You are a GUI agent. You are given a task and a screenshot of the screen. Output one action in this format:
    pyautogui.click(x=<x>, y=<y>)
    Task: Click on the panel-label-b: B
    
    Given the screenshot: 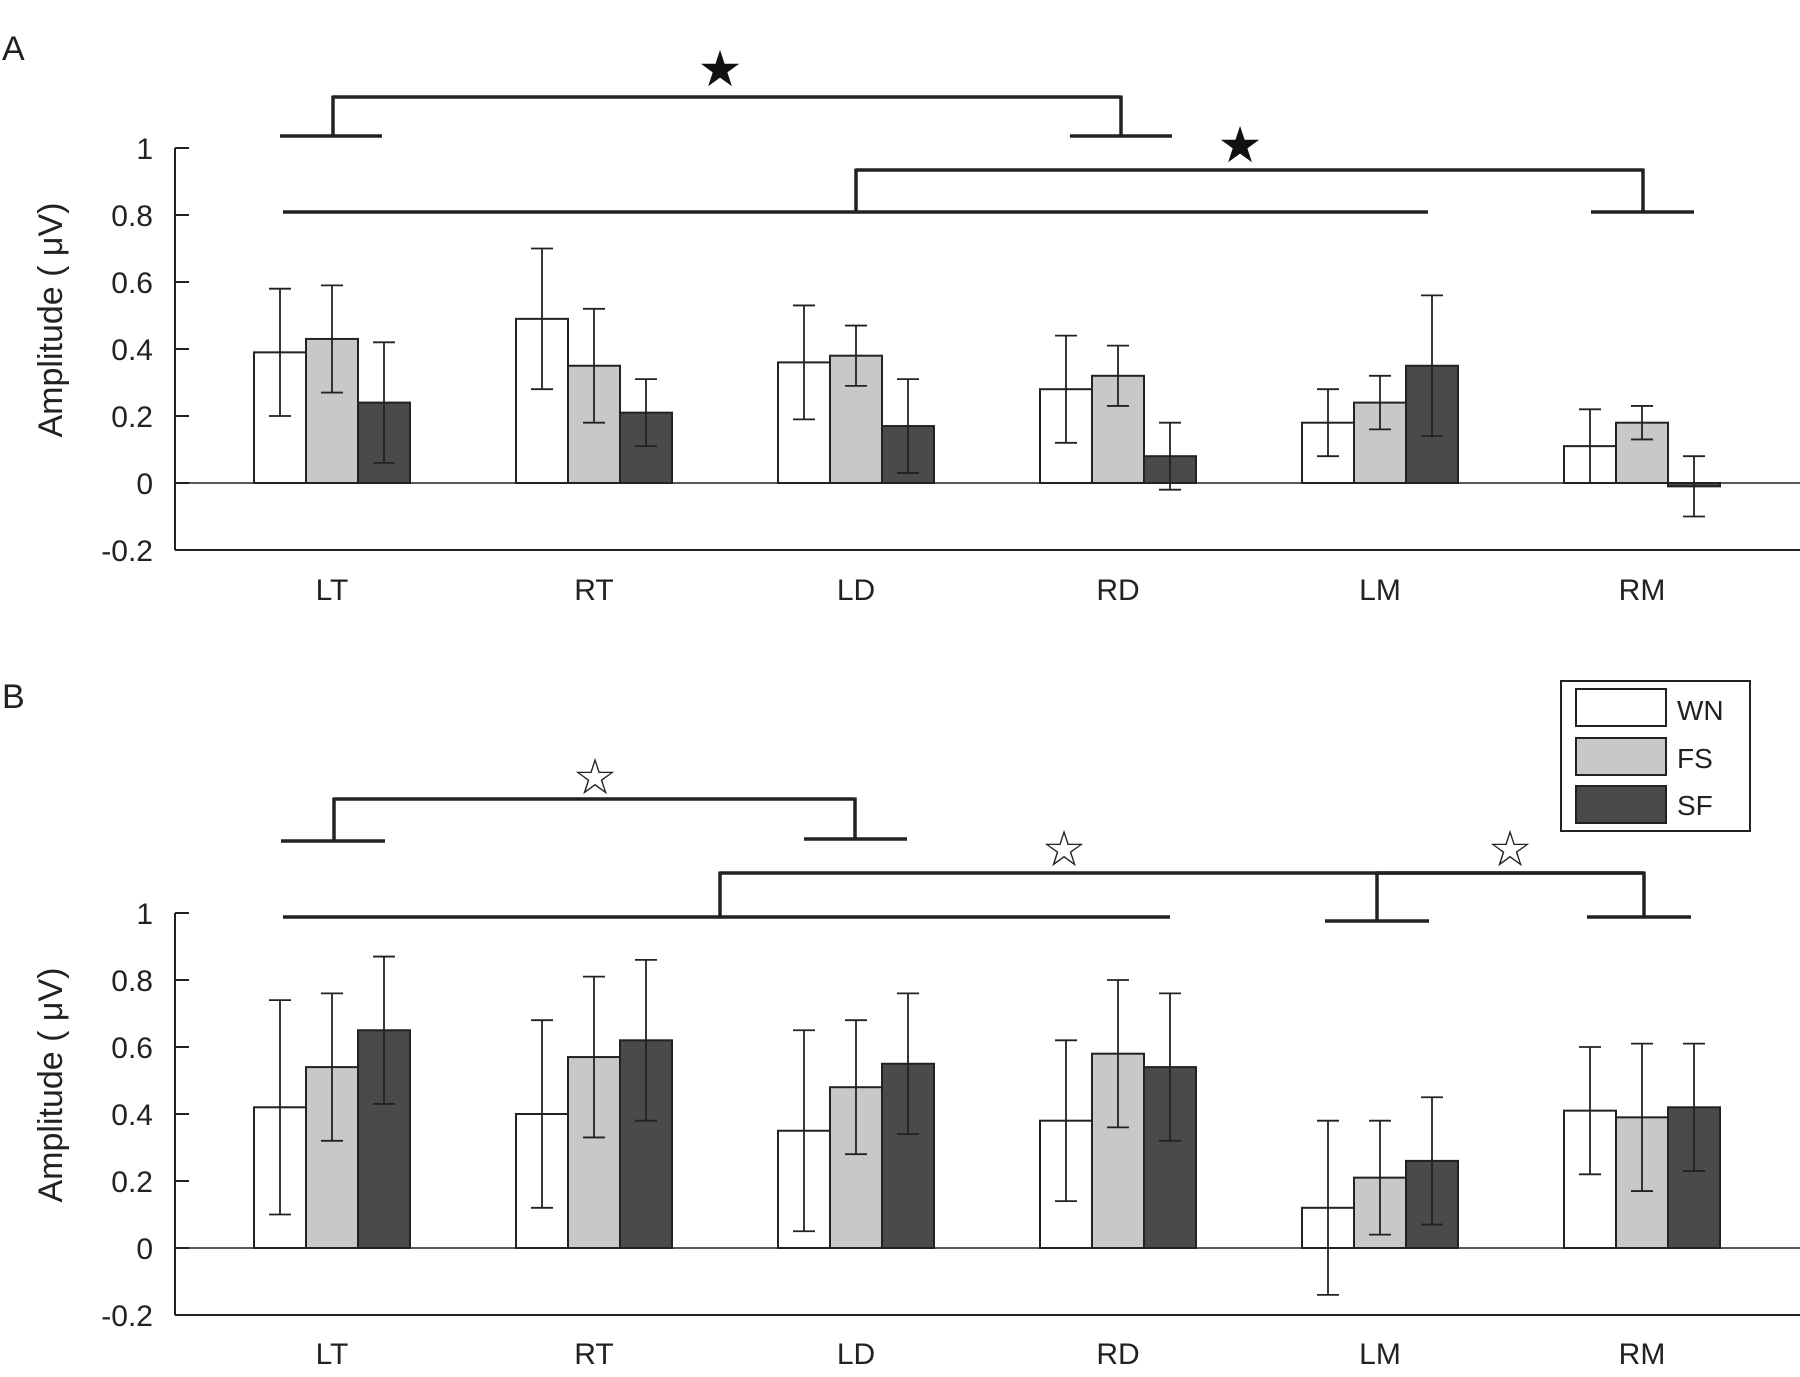 What is the action you would take?
    pyautogui.click(x=13, y=697)
    